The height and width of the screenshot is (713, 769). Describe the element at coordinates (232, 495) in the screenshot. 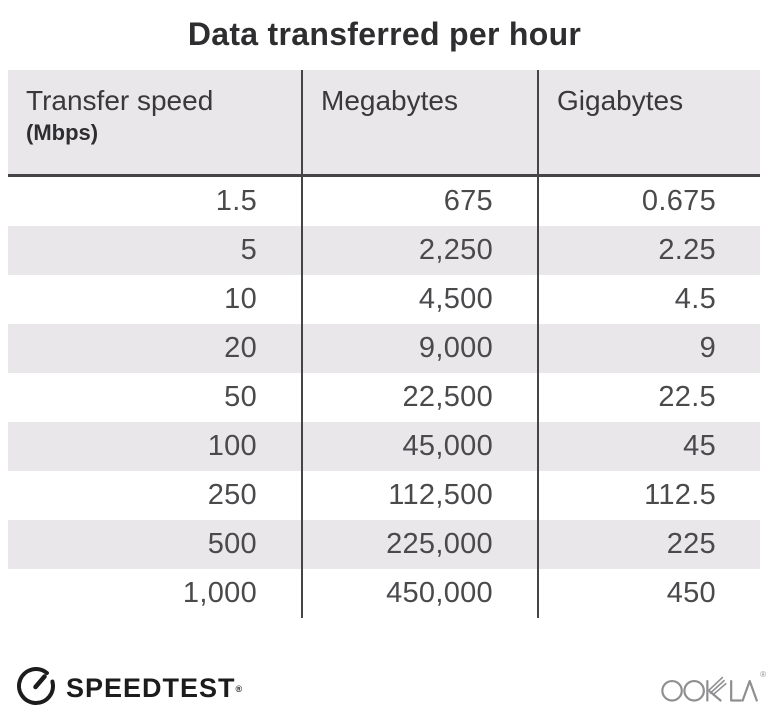

I see `cell-speed: 250` at that location.